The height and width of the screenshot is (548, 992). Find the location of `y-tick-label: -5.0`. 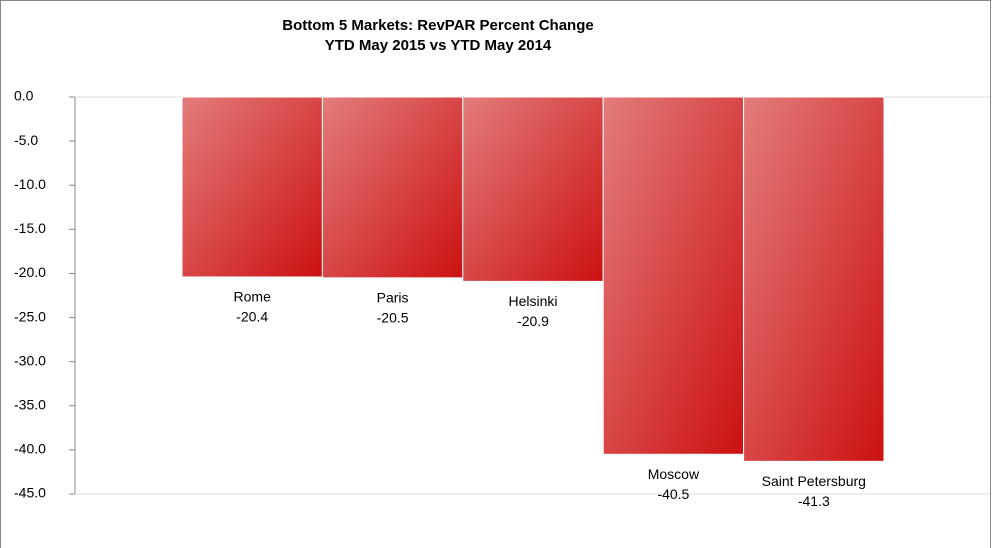

y-tick-label: -5.0 is located at coordinates (26, 140).